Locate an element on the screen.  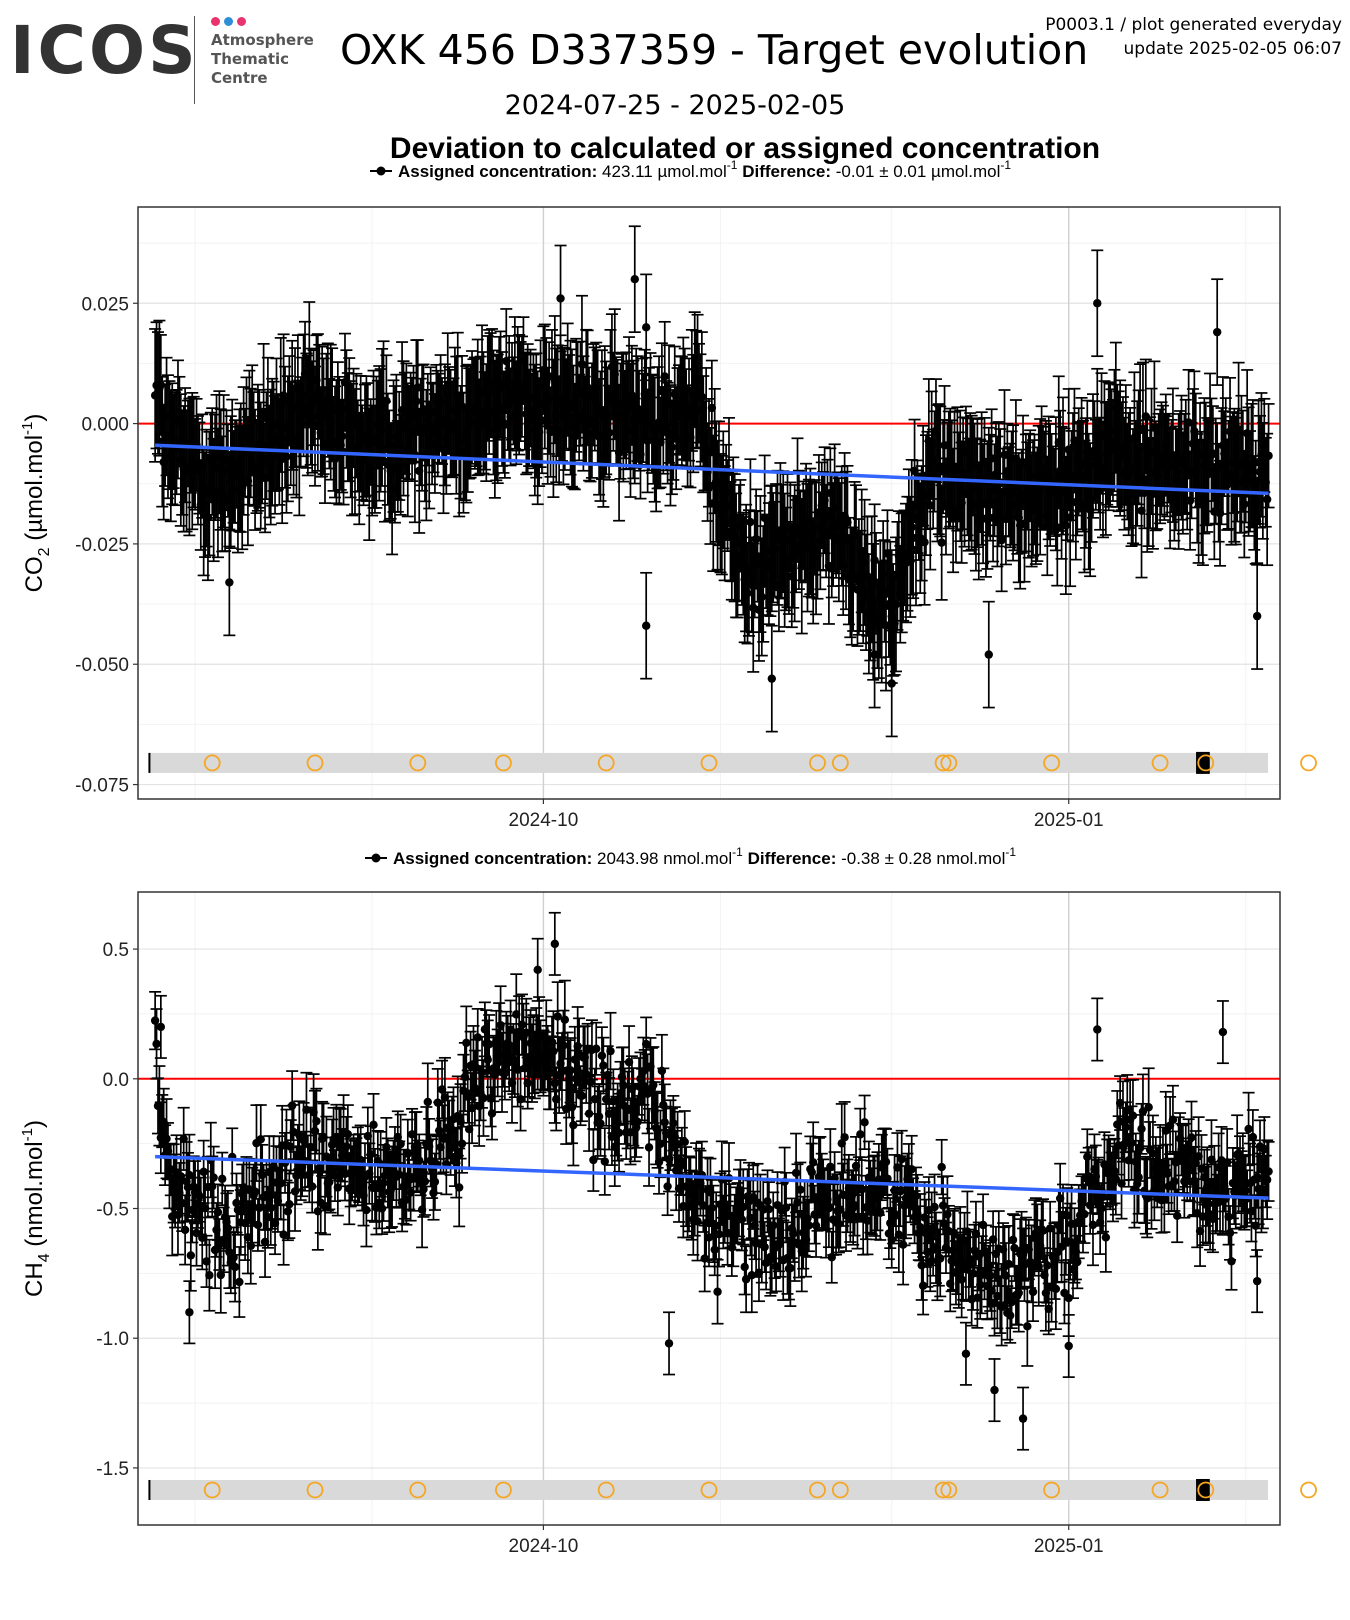
y-label-exp: -1 is located at coordinates (27, 428).